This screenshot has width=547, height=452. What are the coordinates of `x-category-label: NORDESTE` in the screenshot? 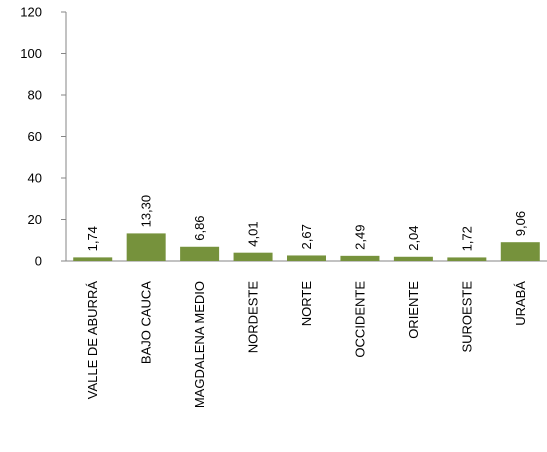 It's located at (253, 317).